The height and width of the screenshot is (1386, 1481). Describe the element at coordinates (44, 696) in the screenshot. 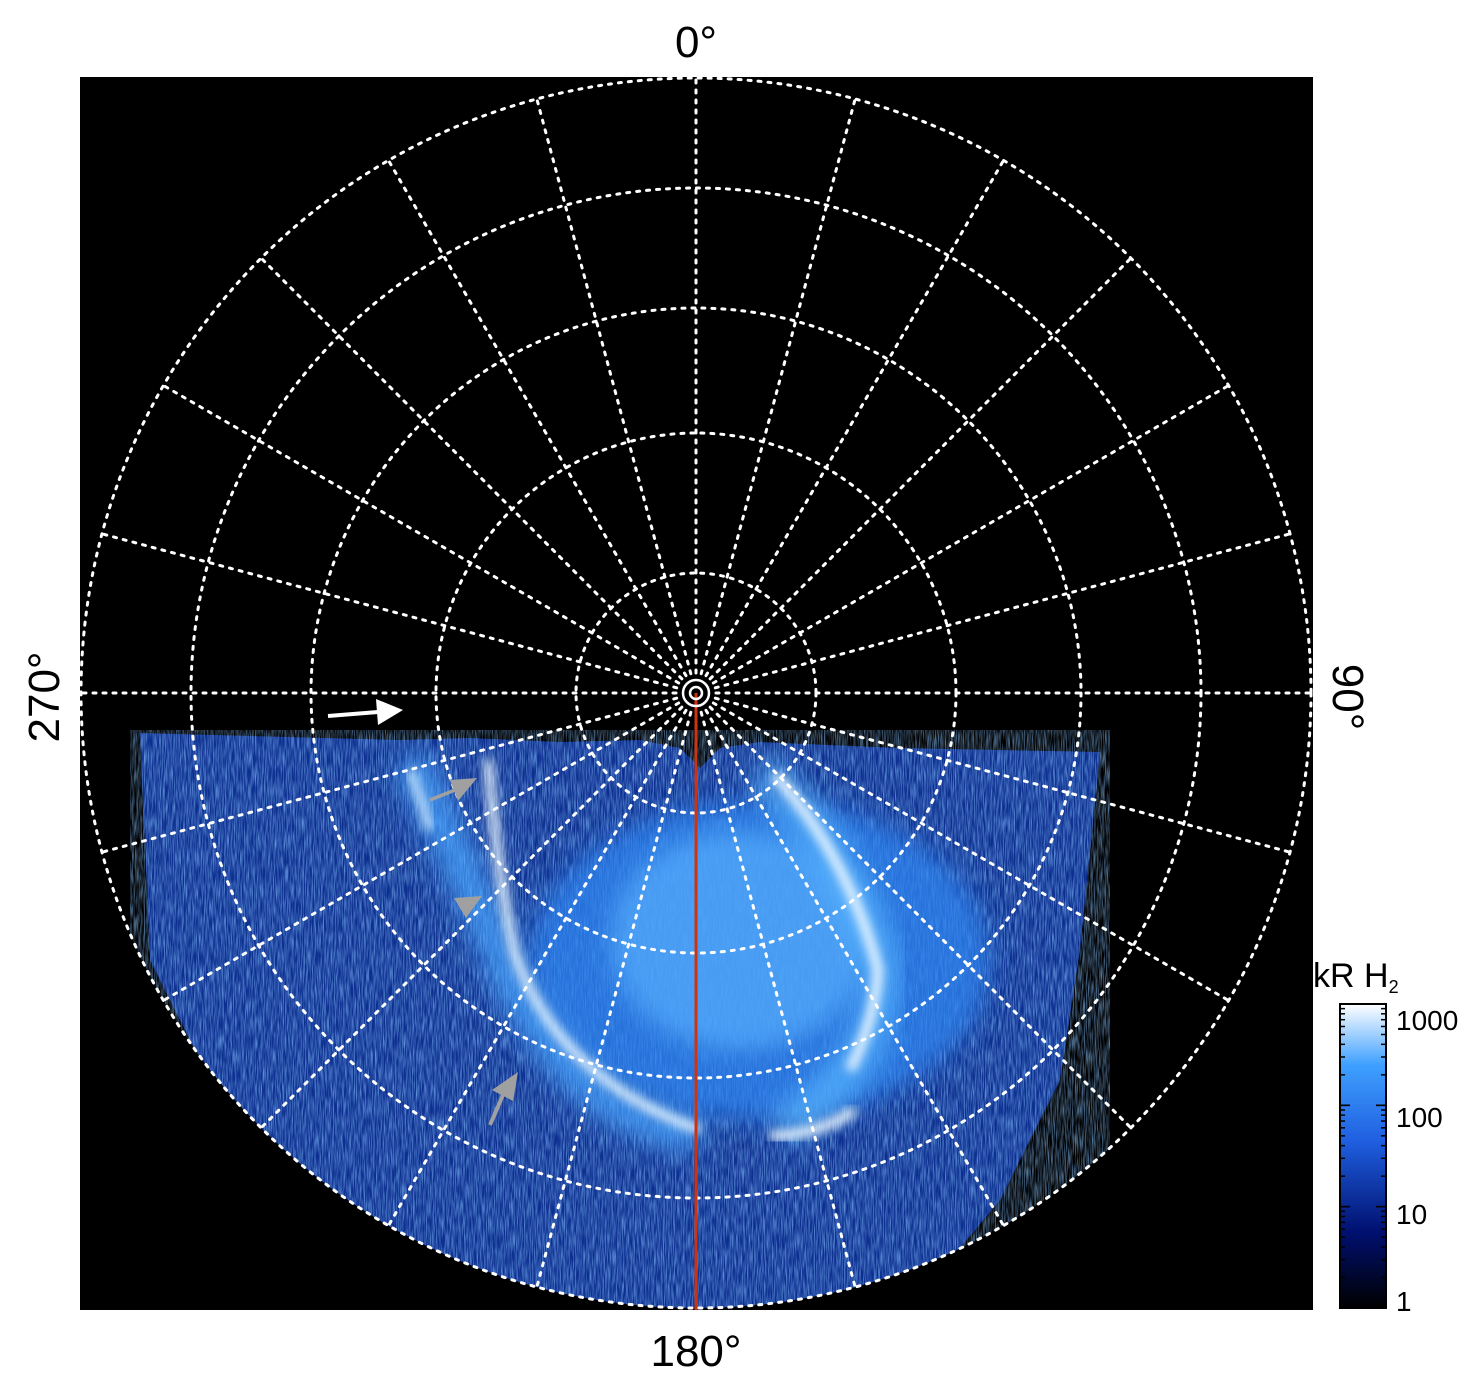

I see `angle-label-left: 270°` at that location.